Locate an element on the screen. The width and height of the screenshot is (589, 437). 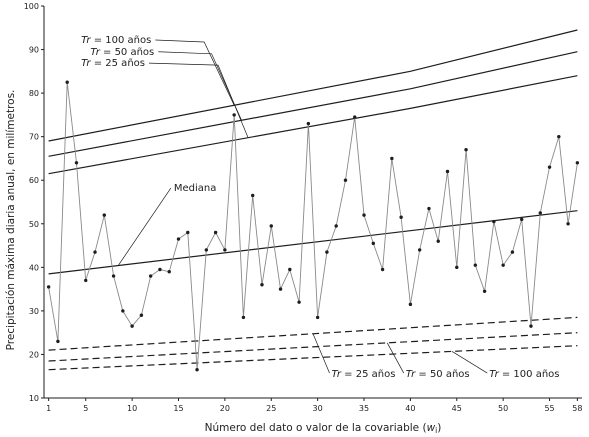
y-tick-label: 90 is located at coordinates (34, 50).